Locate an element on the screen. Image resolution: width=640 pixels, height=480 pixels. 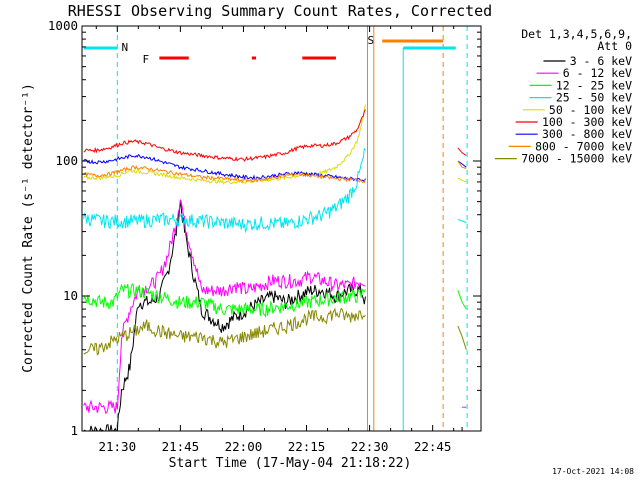
legend-label-9: 7000 - 15000 keV is located at coordinates (576, 159).